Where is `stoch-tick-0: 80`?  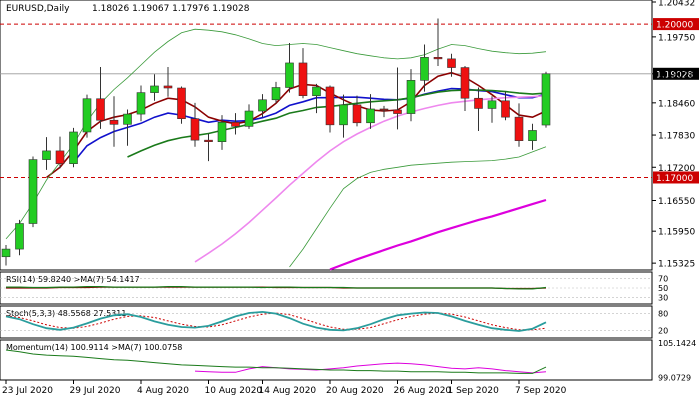 stoch-tick-0: 80 is located at coordinates (663, 314).